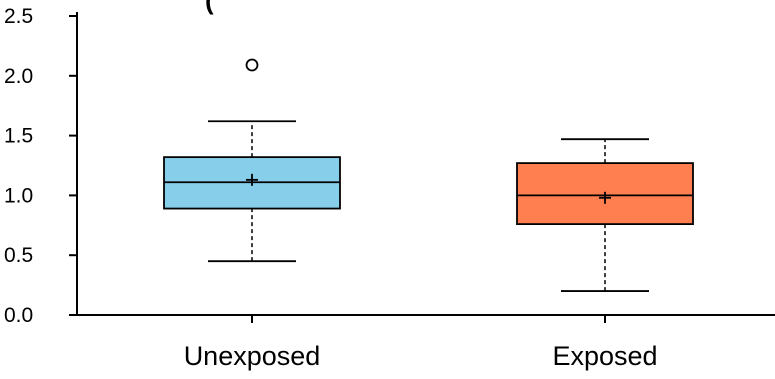 The image size is (775, 379). Describe the element at coordinates (18, 16) in the screenshot. I see `y-tick-label-5: 2.5` at that location.